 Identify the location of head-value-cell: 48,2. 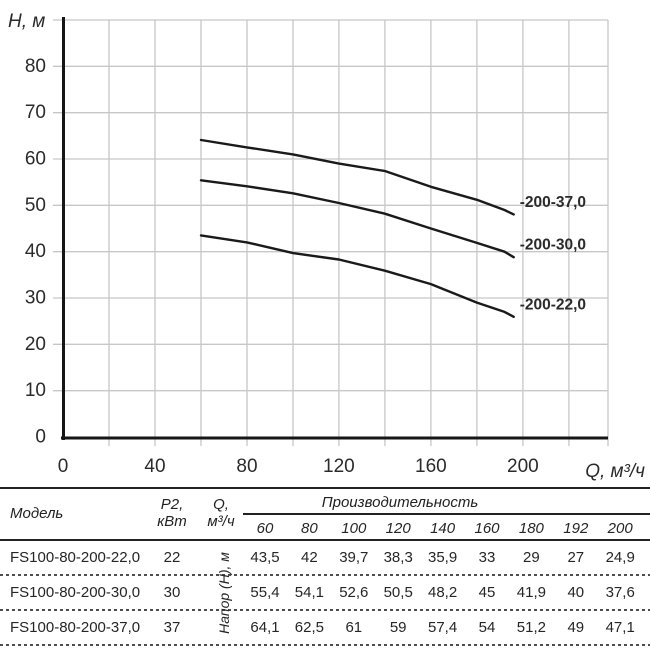
(442, 592).